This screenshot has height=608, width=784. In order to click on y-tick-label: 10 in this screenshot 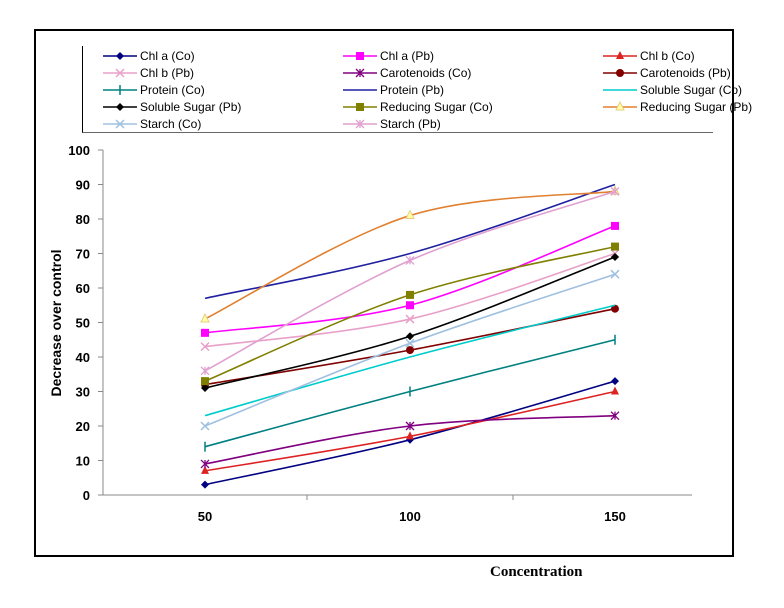, I will do `click(83, 461)`.